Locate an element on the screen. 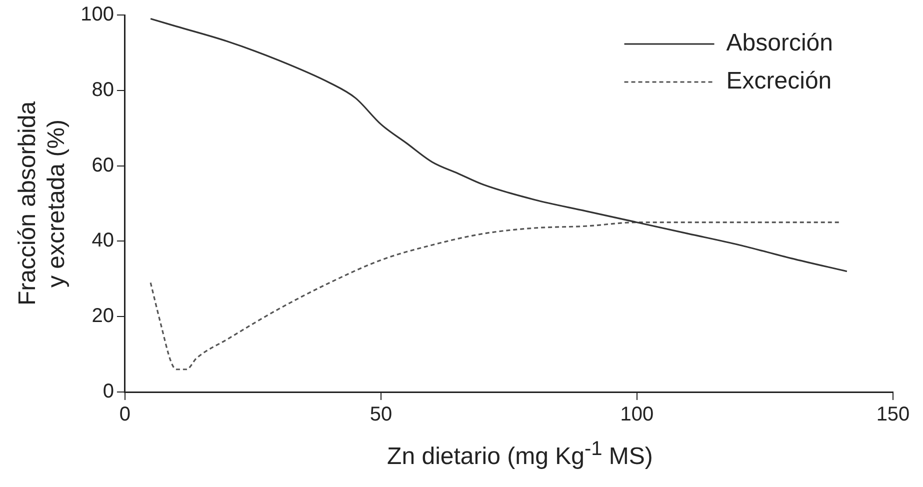 Image resolution: width=923 pixels, height=487 pixels. y-tick-label: 100 is located at coordinates (97, 15).